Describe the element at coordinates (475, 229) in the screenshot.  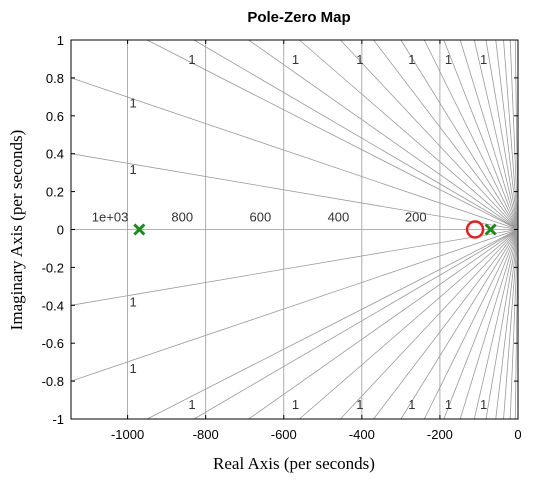
I see `zero-marker` at that location.